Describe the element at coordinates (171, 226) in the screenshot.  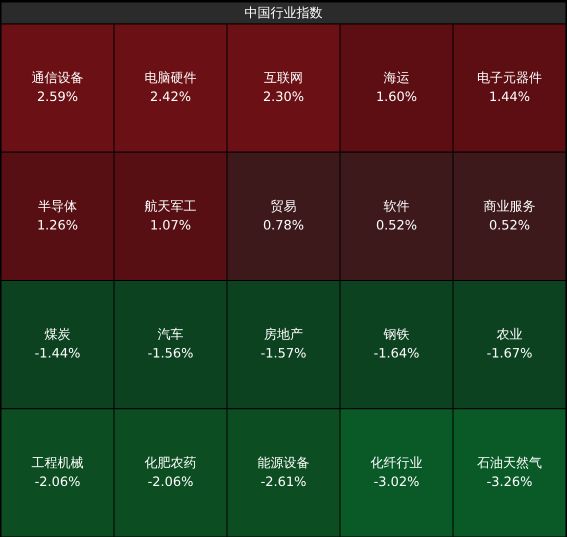
I see `data-label: 1.07%` at that location.